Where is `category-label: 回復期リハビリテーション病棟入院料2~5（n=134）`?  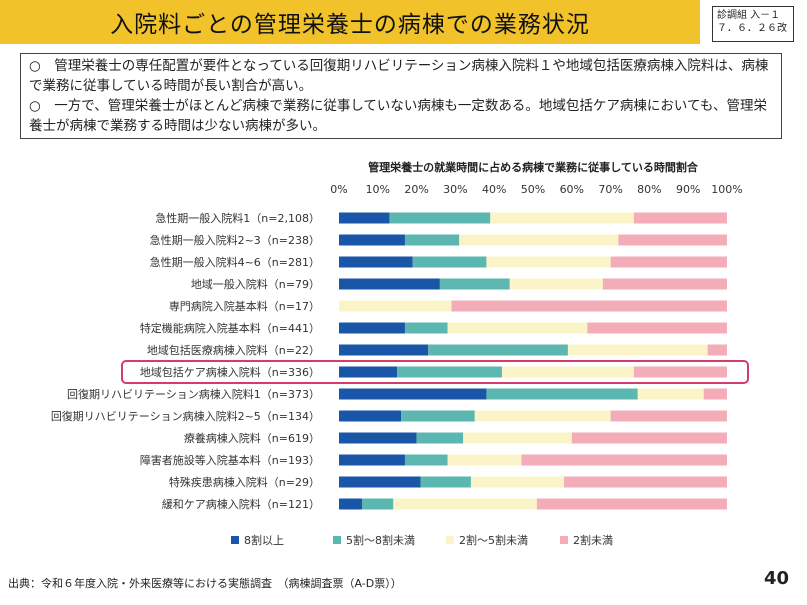
category-label: 回復期リハビリテーション病棟入院料2~5（n=134） is located at coordinates (185, 416).